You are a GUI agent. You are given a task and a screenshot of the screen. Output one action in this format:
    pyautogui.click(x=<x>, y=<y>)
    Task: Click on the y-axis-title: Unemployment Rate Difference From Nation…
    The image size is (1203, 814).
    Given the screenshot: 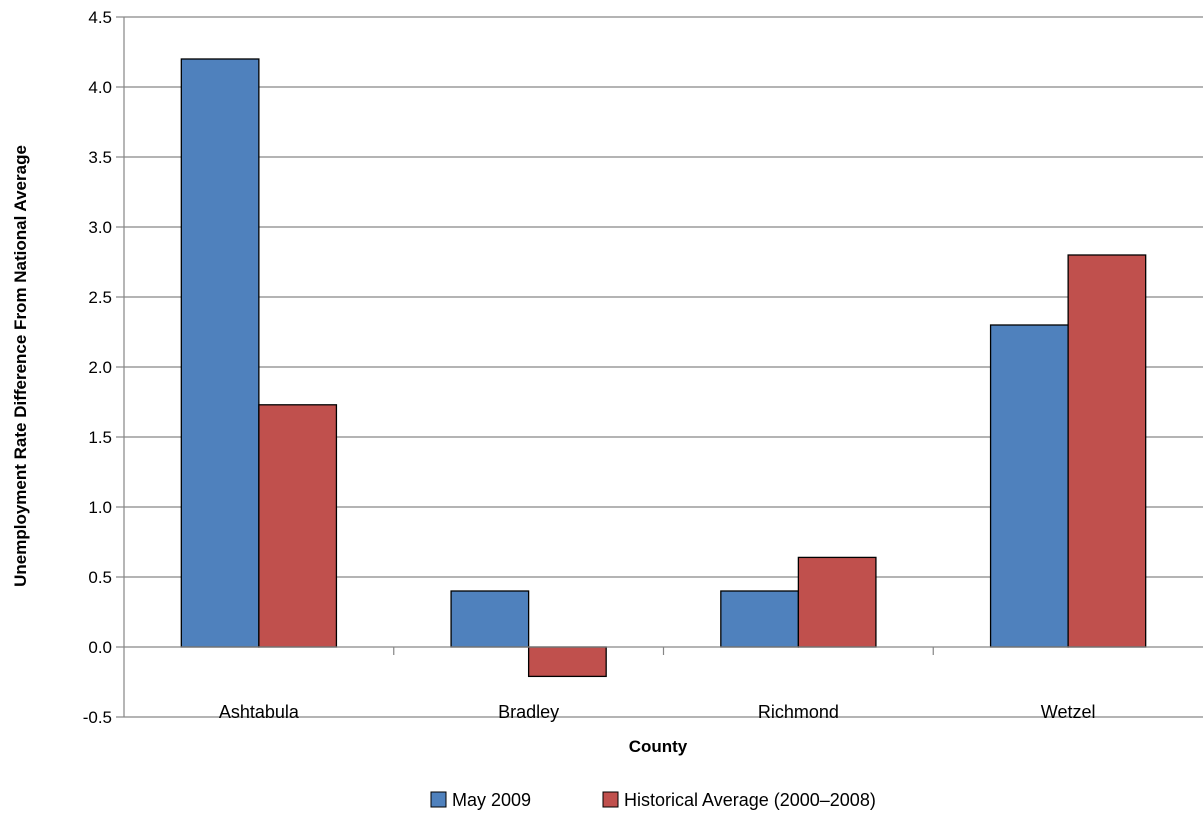 What is the action you would take?
    pyautogui.click(x=20, y=366)
    